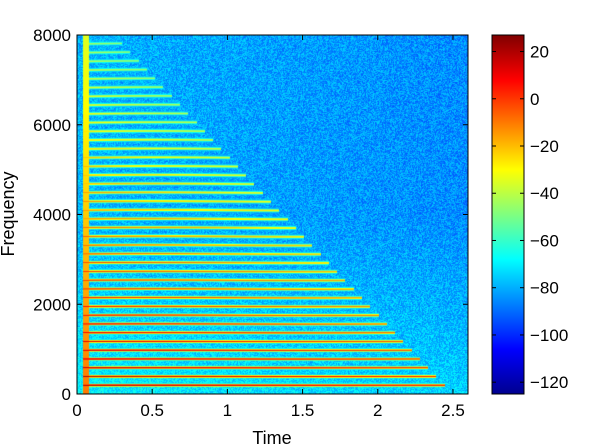 Image resolution: width=591 pixels, height=444 pixels. What do you see at coordinates (544, 146) in the screenshot?
I see `colorbar-tick-label: −20` at bounding box center [544, 146].